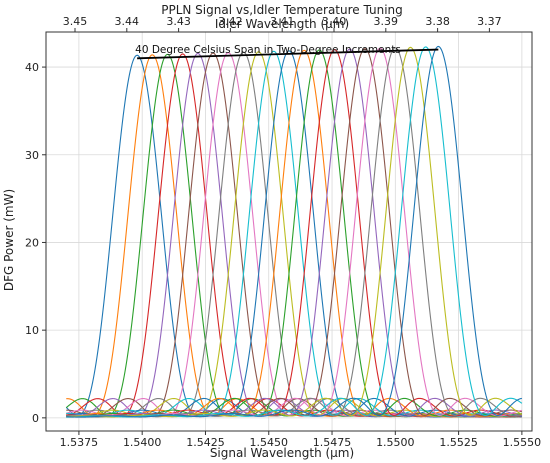 The image size is (550, 463). I want to click on x-tick-label: 1.5475, so click(332, 442).